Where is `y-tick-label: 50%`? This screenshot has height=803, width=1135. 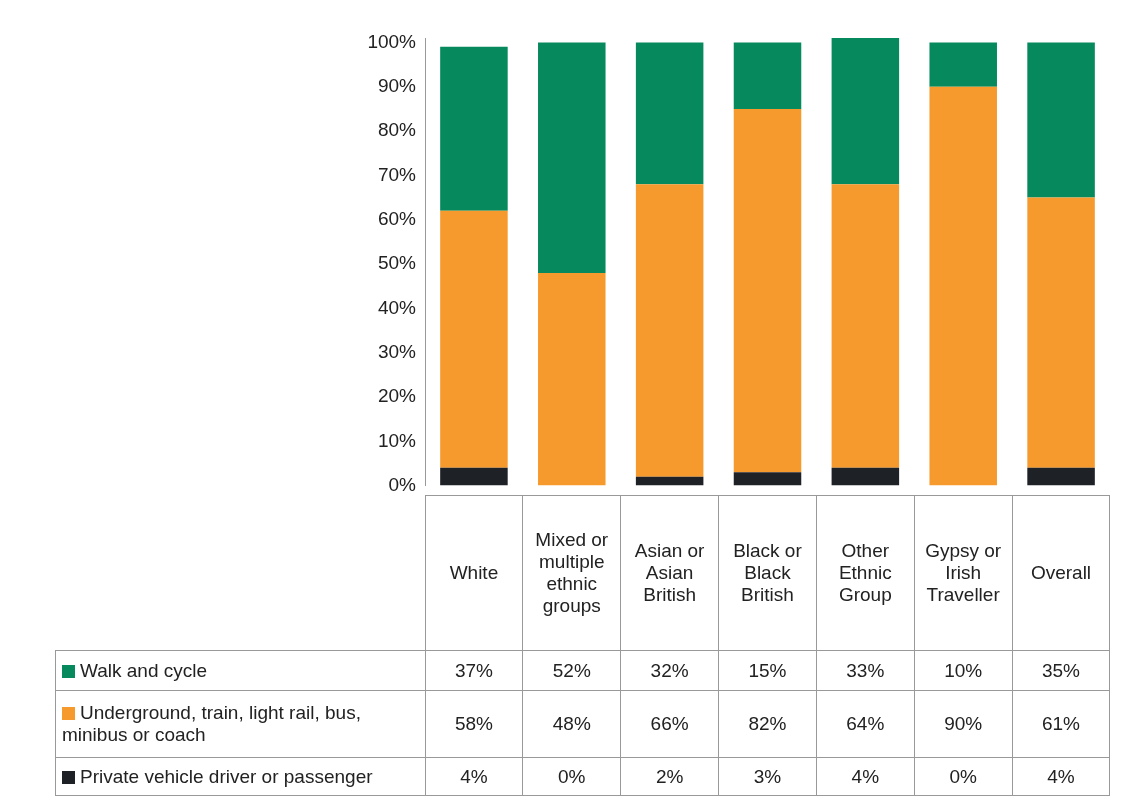
y-tick-label: 50% is located at coordinates (397, 263).